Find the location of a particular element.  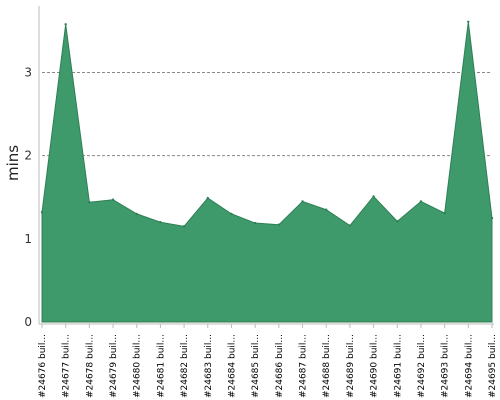

y-tick-label: 0 is located at coordinates (28, 322).